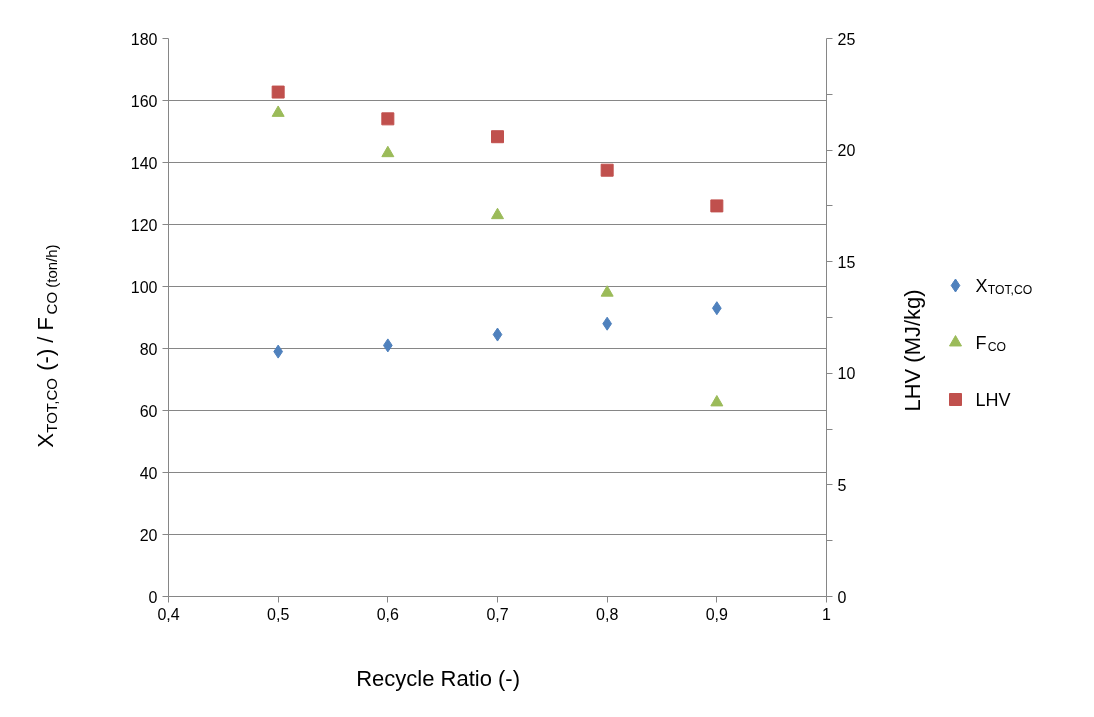 The height and width of the screenshot is (717, 1094). I want to click on y2-tick-label: 5, so click(842, 485).